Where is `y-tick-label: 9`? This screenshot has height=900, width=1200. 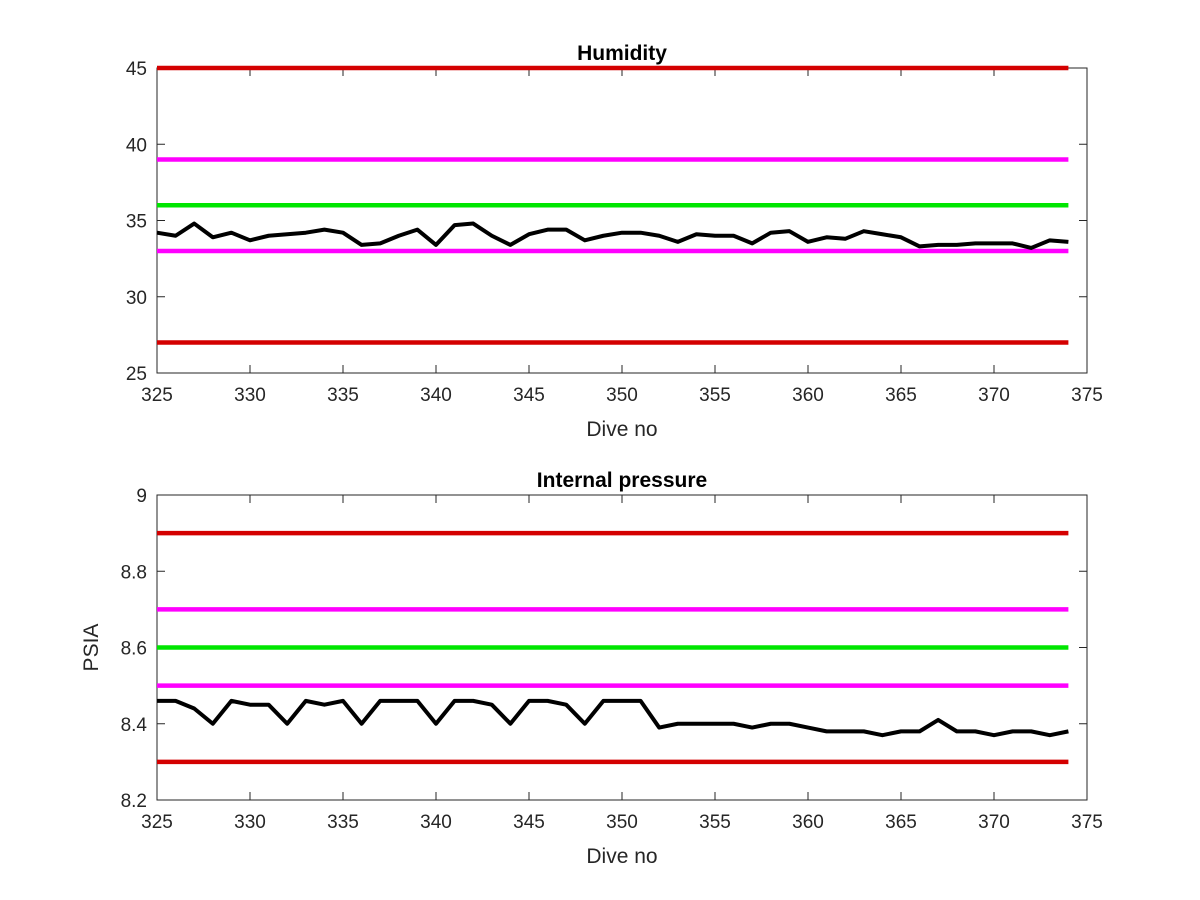 y-tick-label: 9 is located at coordinates (141, 496).